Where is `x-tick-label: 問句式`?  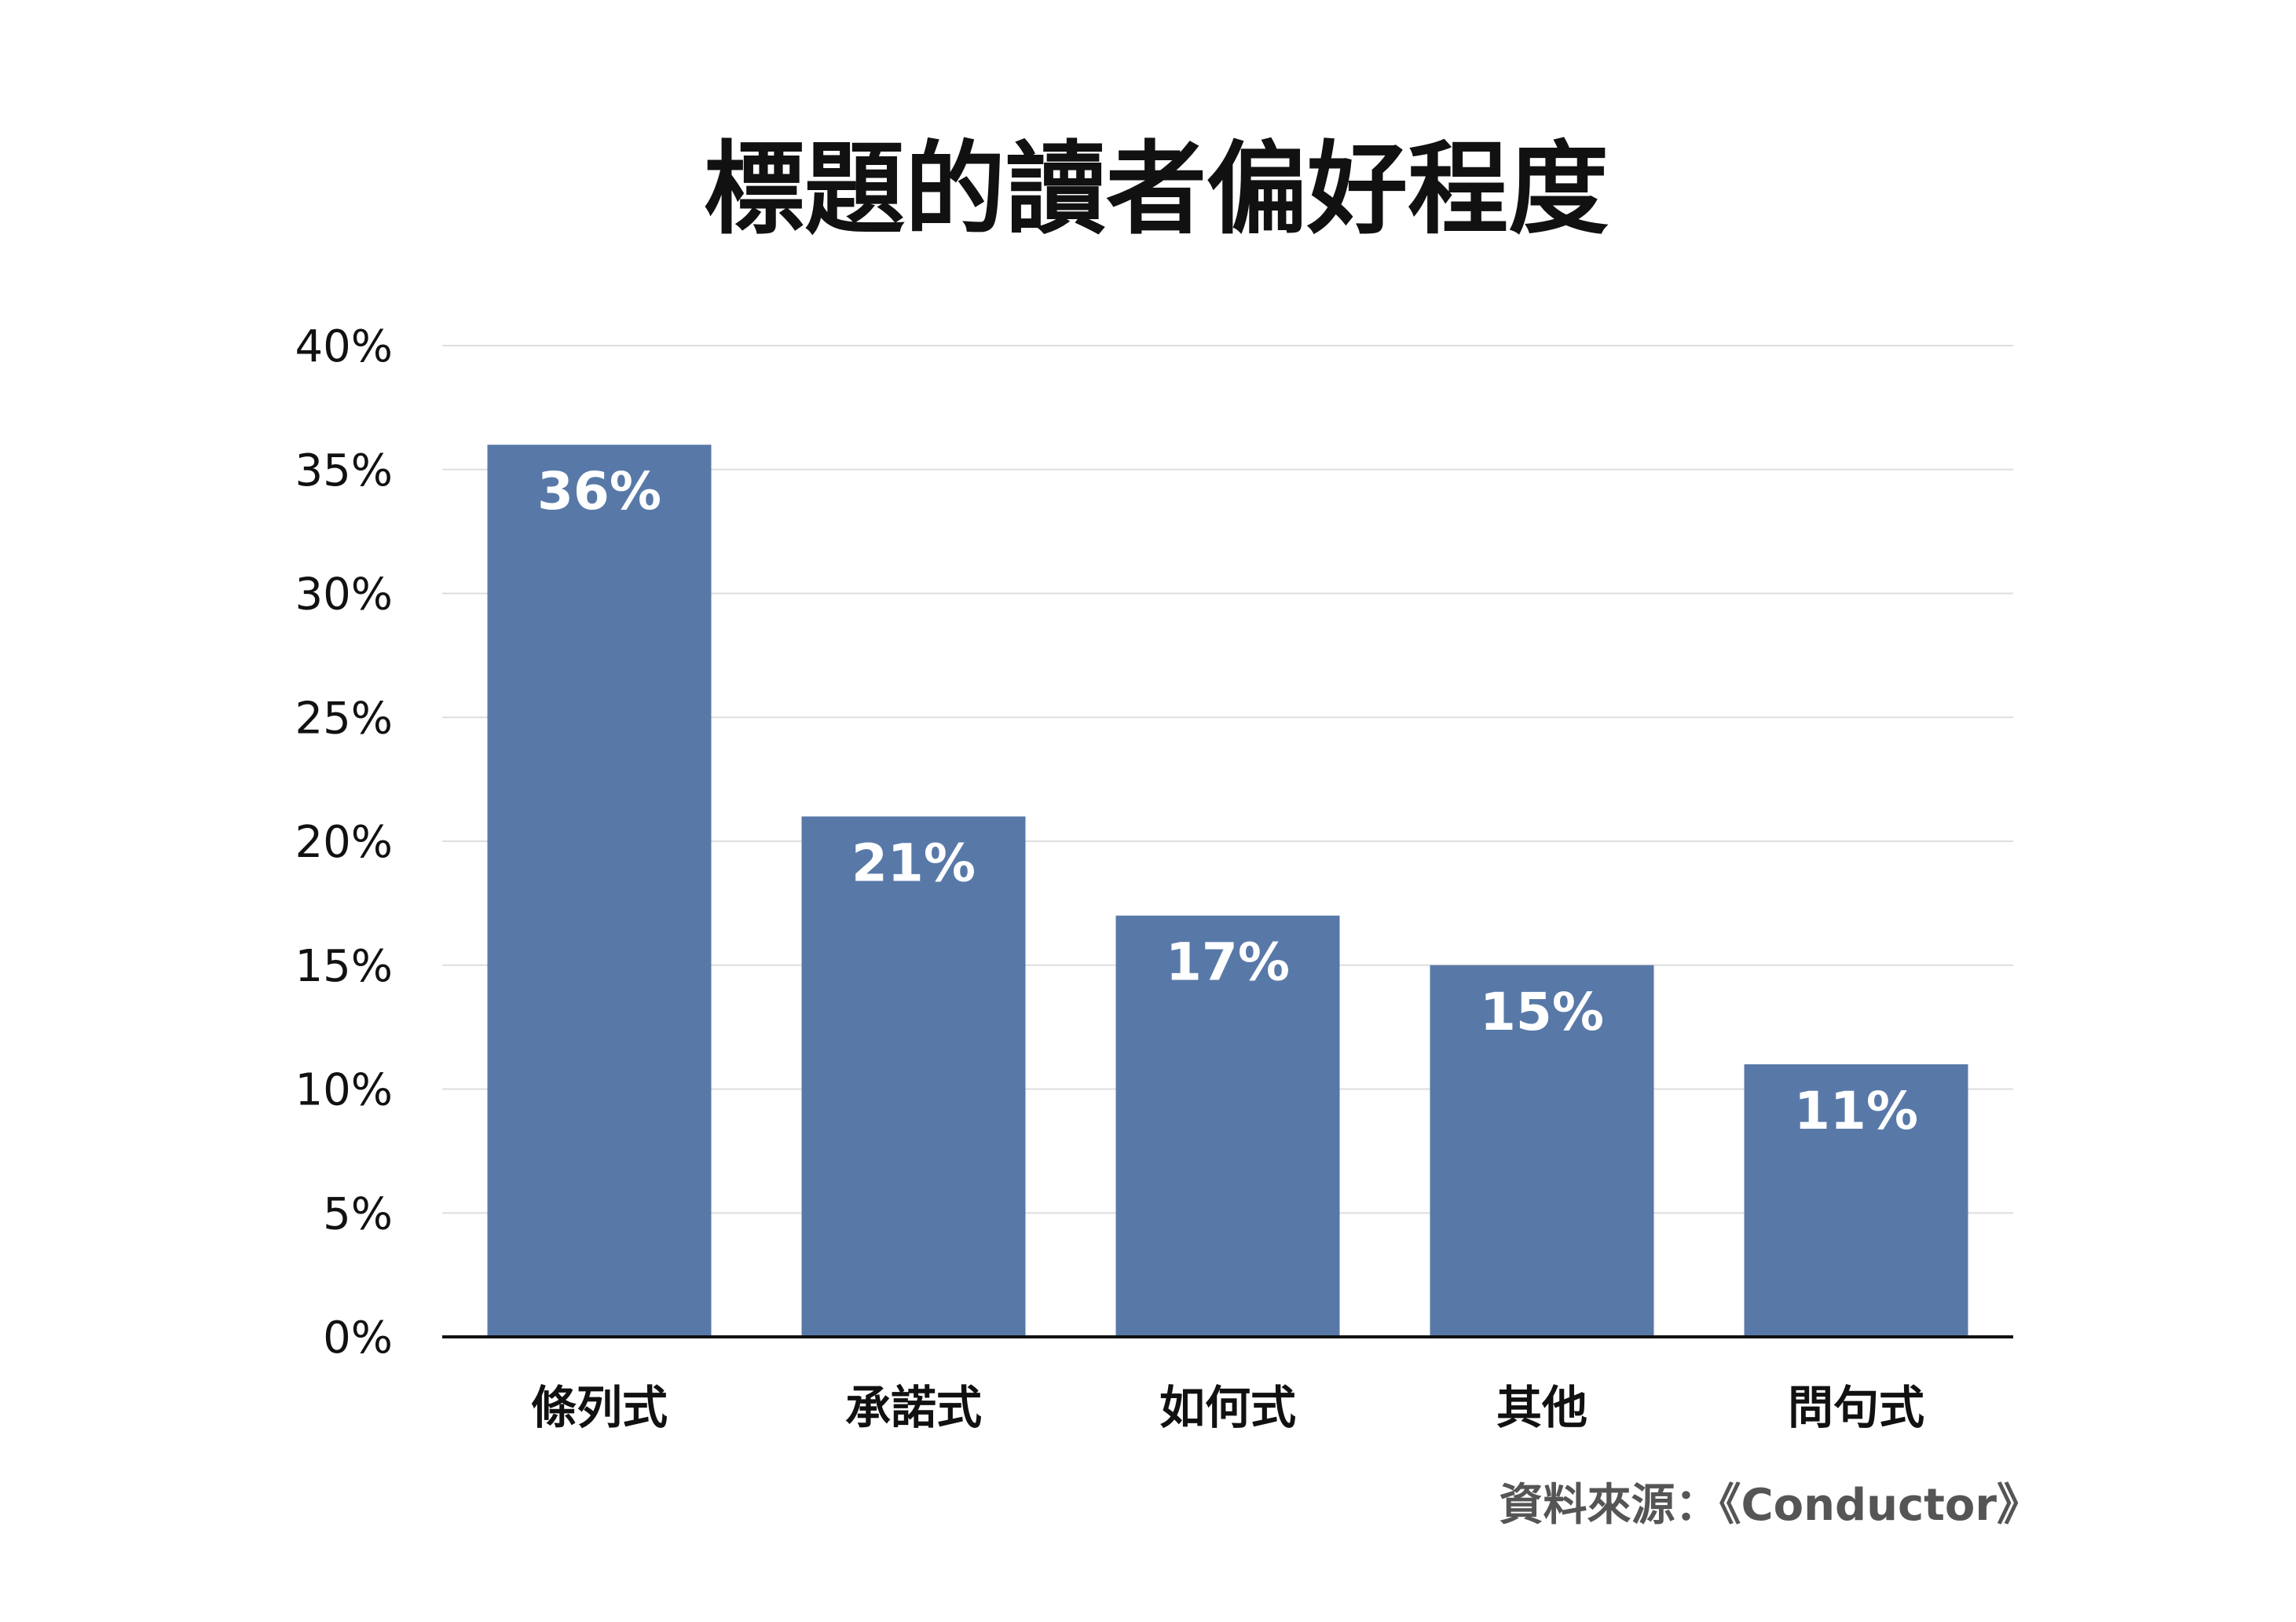
x-tick-label: 問句式 is located at coordinates (1856, 1407).